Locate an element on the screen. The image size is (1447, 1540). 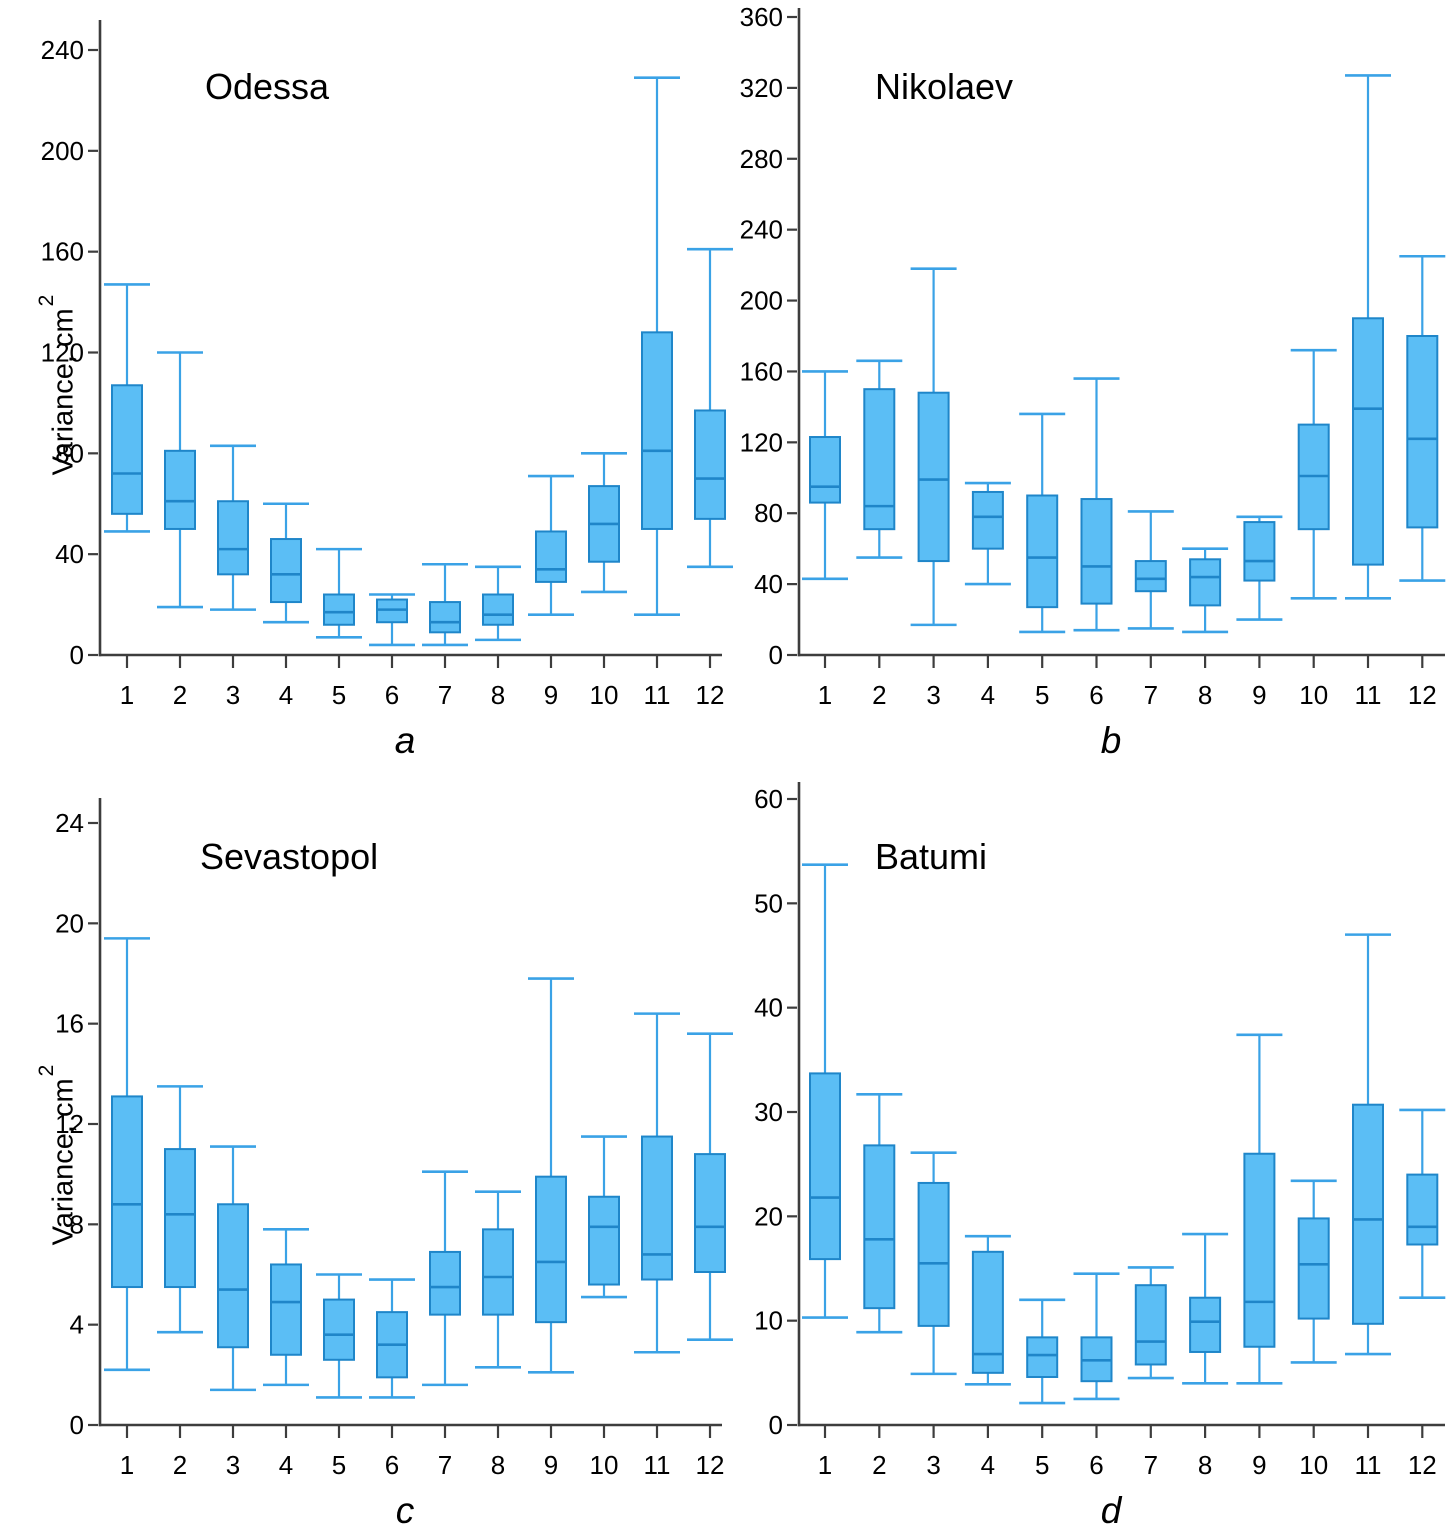
y-tick-label: 30 is located at coordinates (768, 1112).